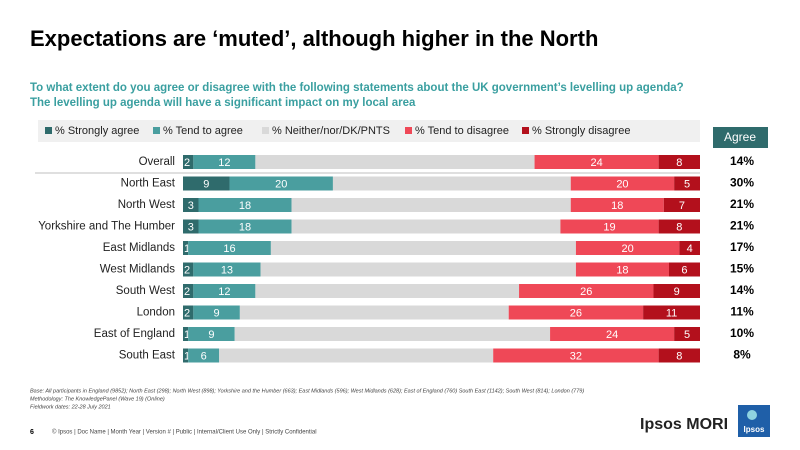  Describe the element at coordinates (146, 291) in the screenshot. I see `category-label: South West` at that location.